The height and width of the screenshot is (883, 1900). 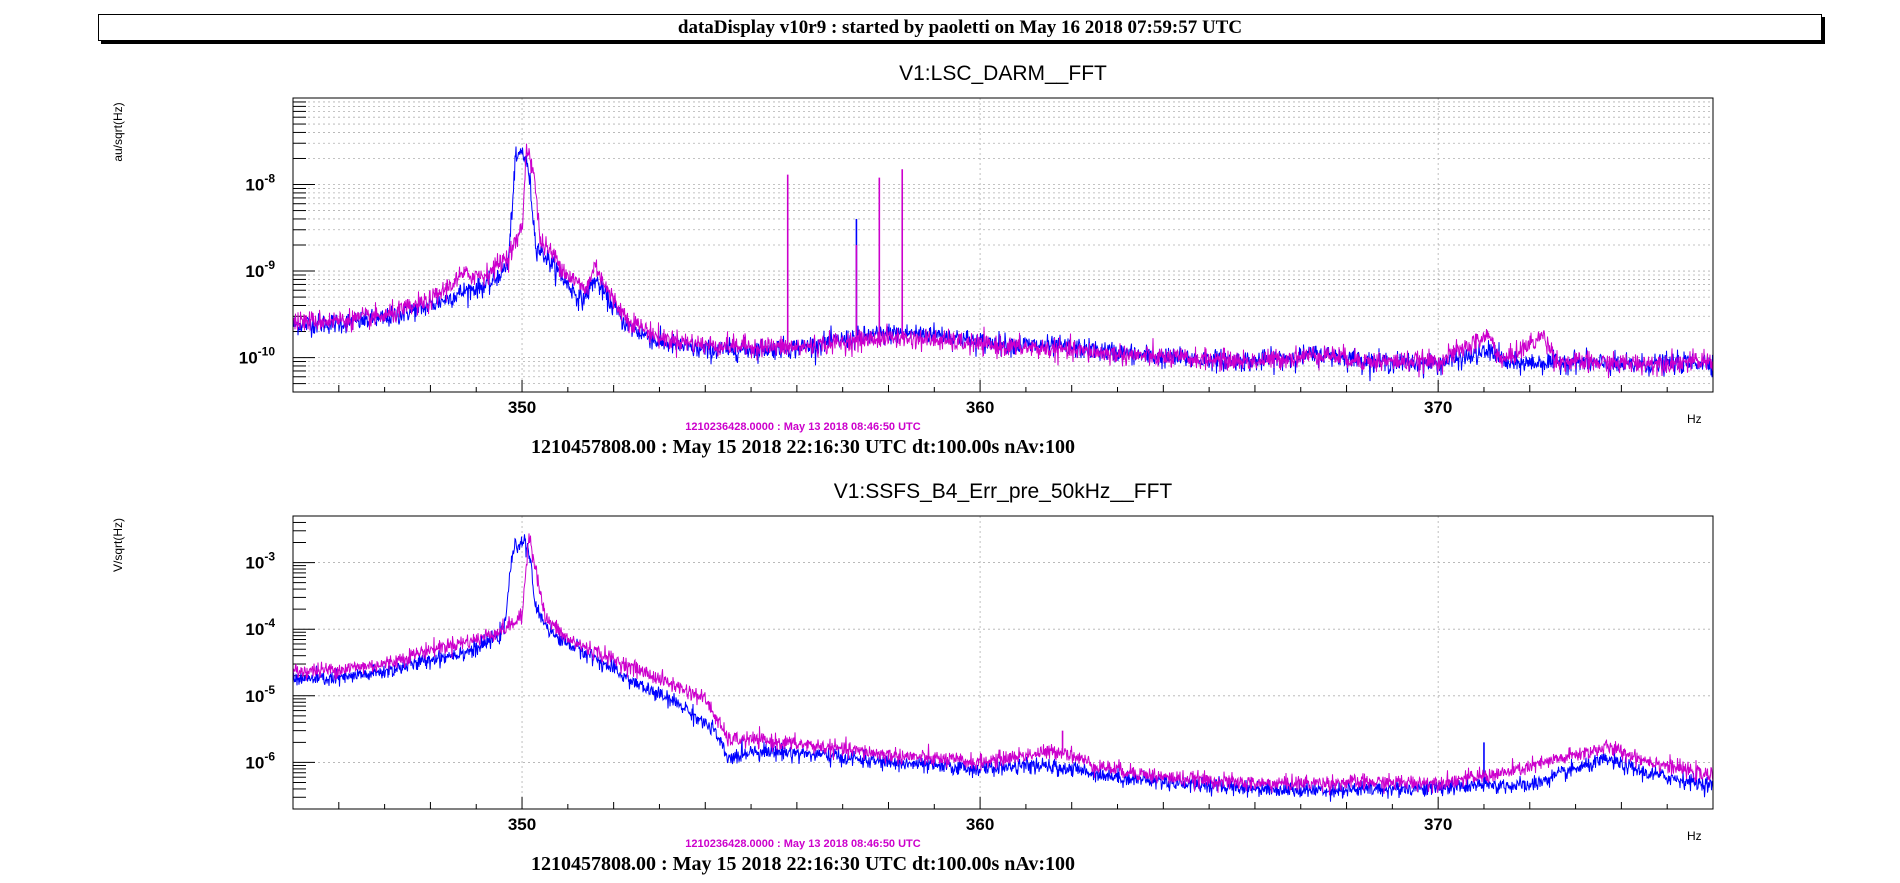 I want to click on y-tick-label: 10⁻⁶, so click(x=260, y=760).